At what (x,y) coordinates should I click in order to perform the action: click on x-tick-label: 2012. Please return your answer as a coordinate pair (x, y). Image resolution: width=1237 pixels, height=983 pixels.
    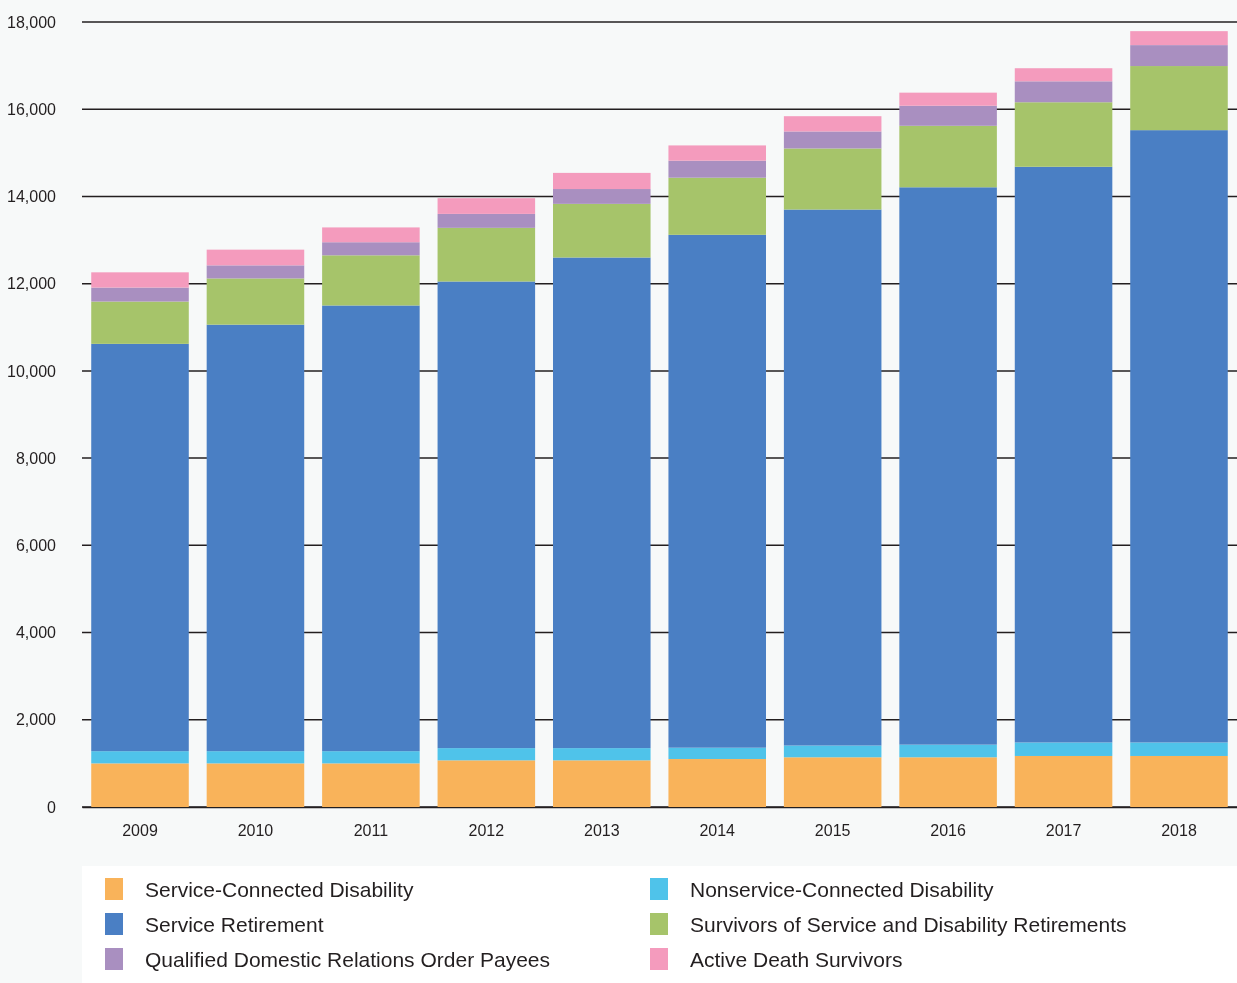
    Looking at the image, I should click on (486, 831).